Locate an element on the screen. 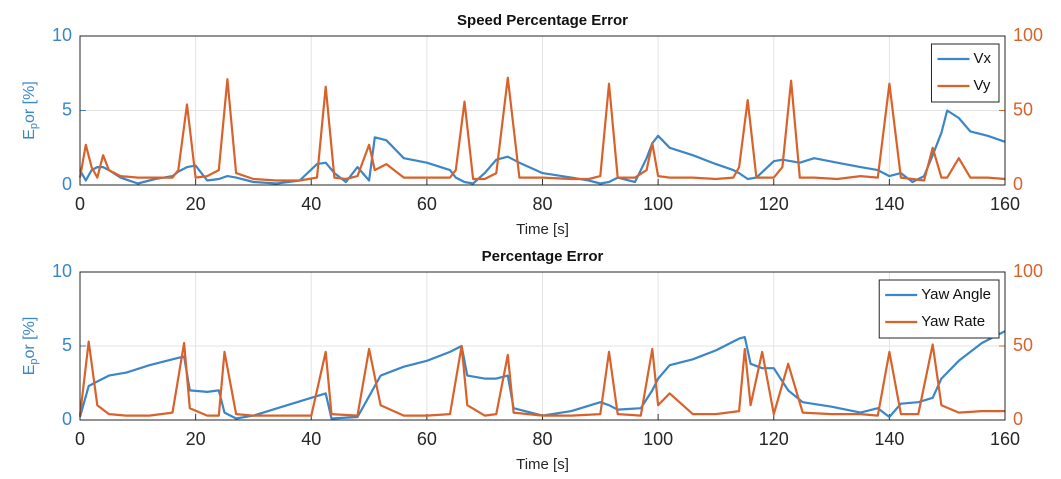 This screenshot has height=479, width=1061. legend: Yaw Angle Yaw Rate is located at coordinates (939, 309).